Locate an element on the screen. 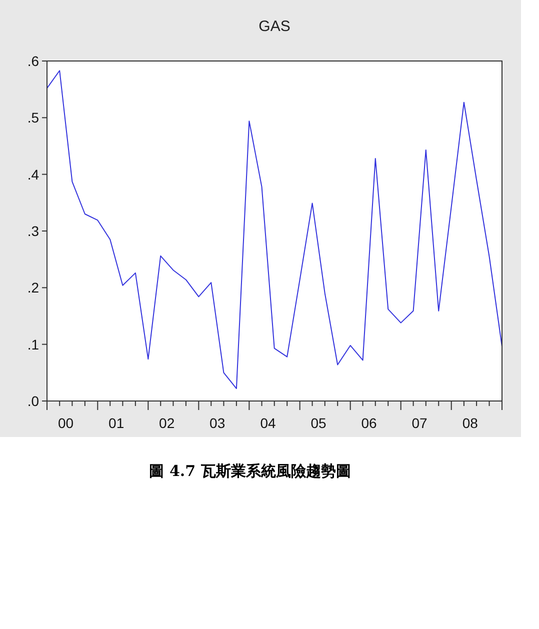  y-tick-label: .0 is located at coordinates (33, 401).